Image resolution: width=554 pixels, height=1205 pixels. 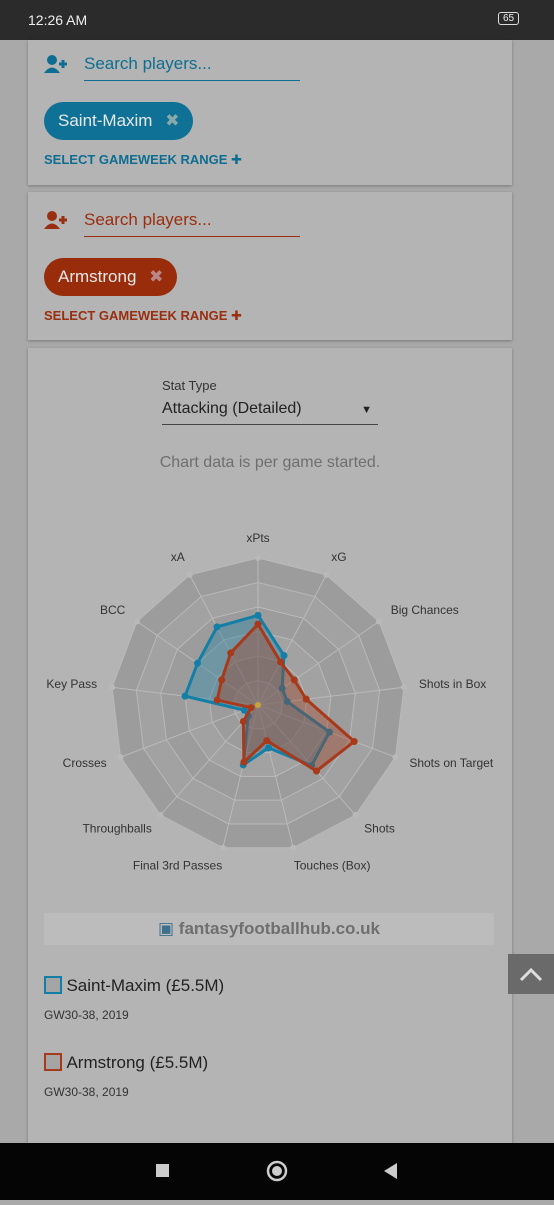 I want to click on chip-label: Saint-Maxim, so click(x=105, y=120).